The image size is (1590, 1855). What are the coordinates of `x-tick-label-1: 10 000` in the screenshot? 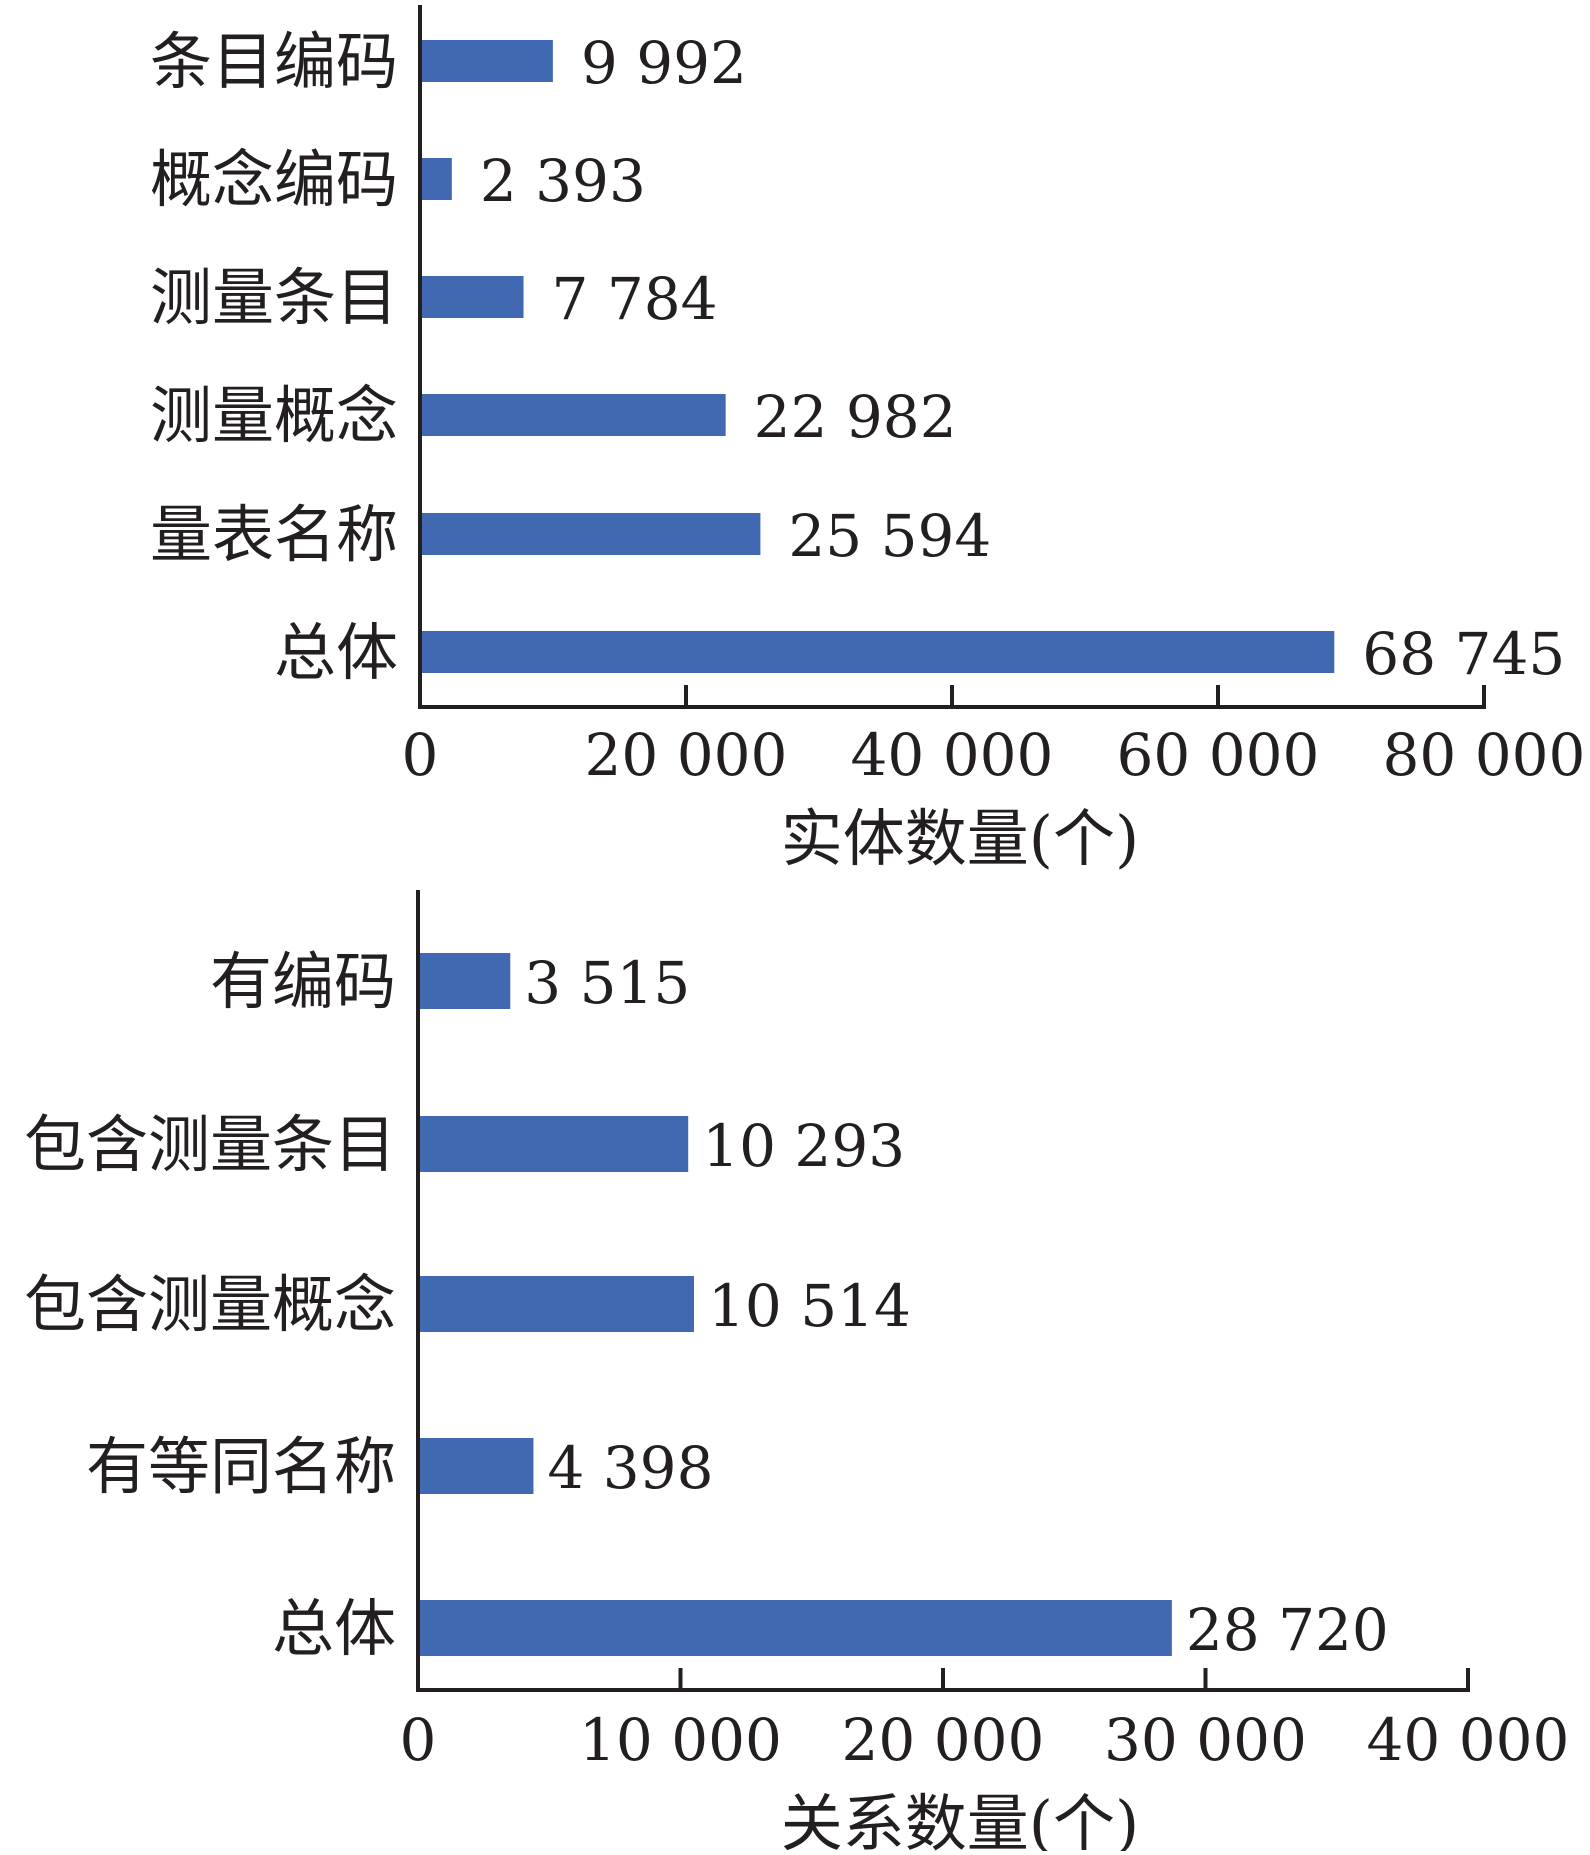 It's located at (680, 1740).